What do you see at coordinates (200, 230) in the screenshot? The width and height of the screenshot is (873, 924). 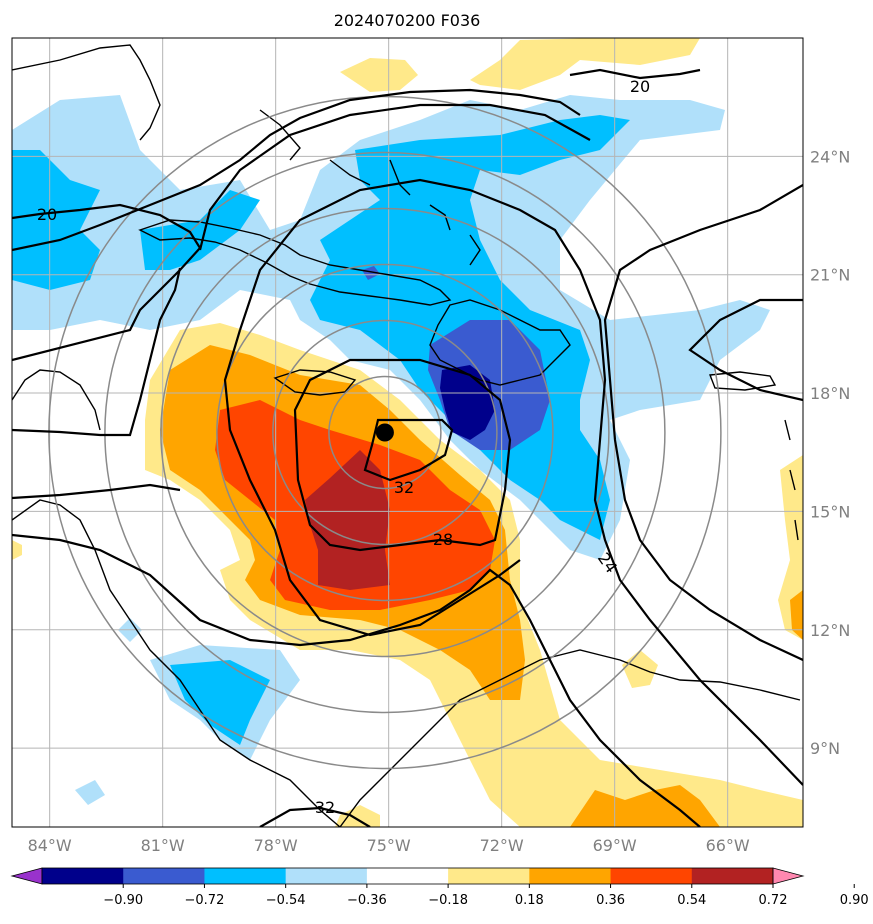 I see `shade-blue-cuba` at bounding box center [200, 230].